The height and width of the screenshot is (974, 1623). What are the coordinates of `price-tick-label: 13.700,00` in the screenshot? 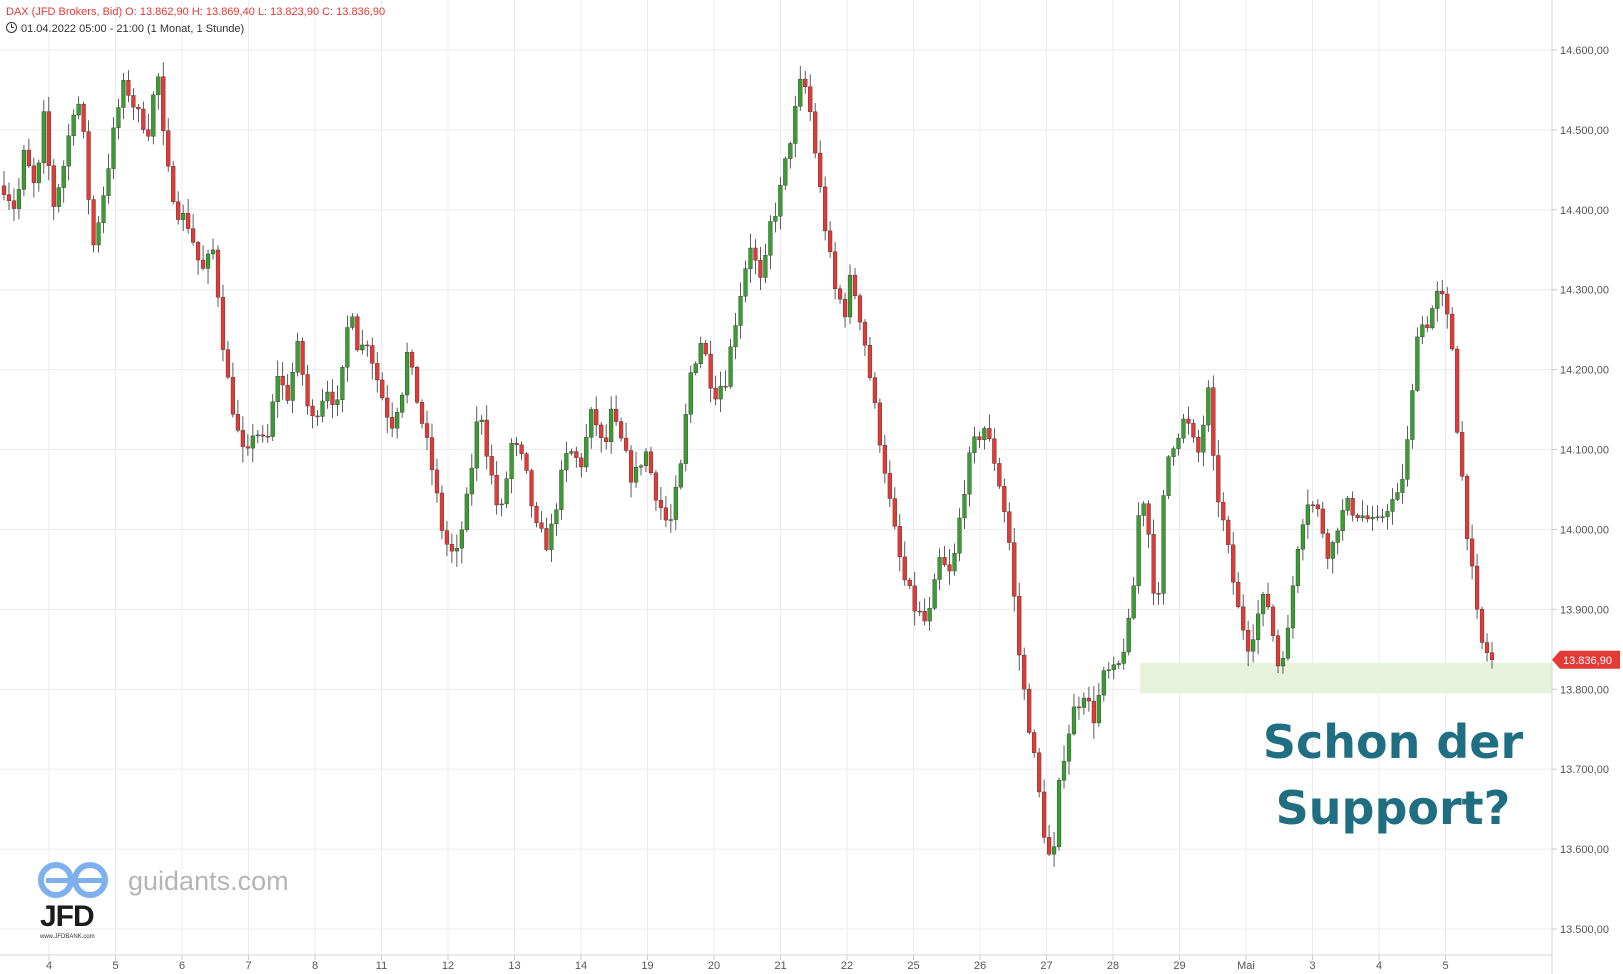 It's located at (1584, 770).